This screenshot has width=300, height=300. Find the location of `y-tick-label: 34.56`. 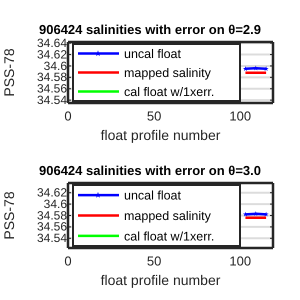

y-tick-label: 34.56 is located at coordinates (52, 227).